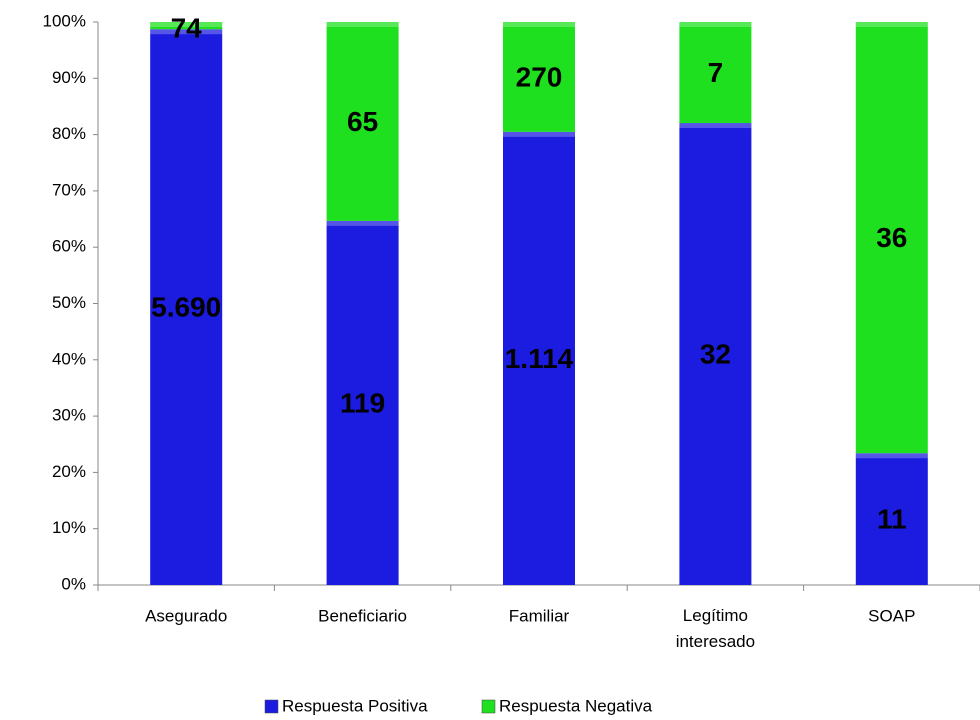  What do you see at coordinates (69, 246) in the screenshot?
I see `y-tick-label: 60%` at bounding box center [69, 246].